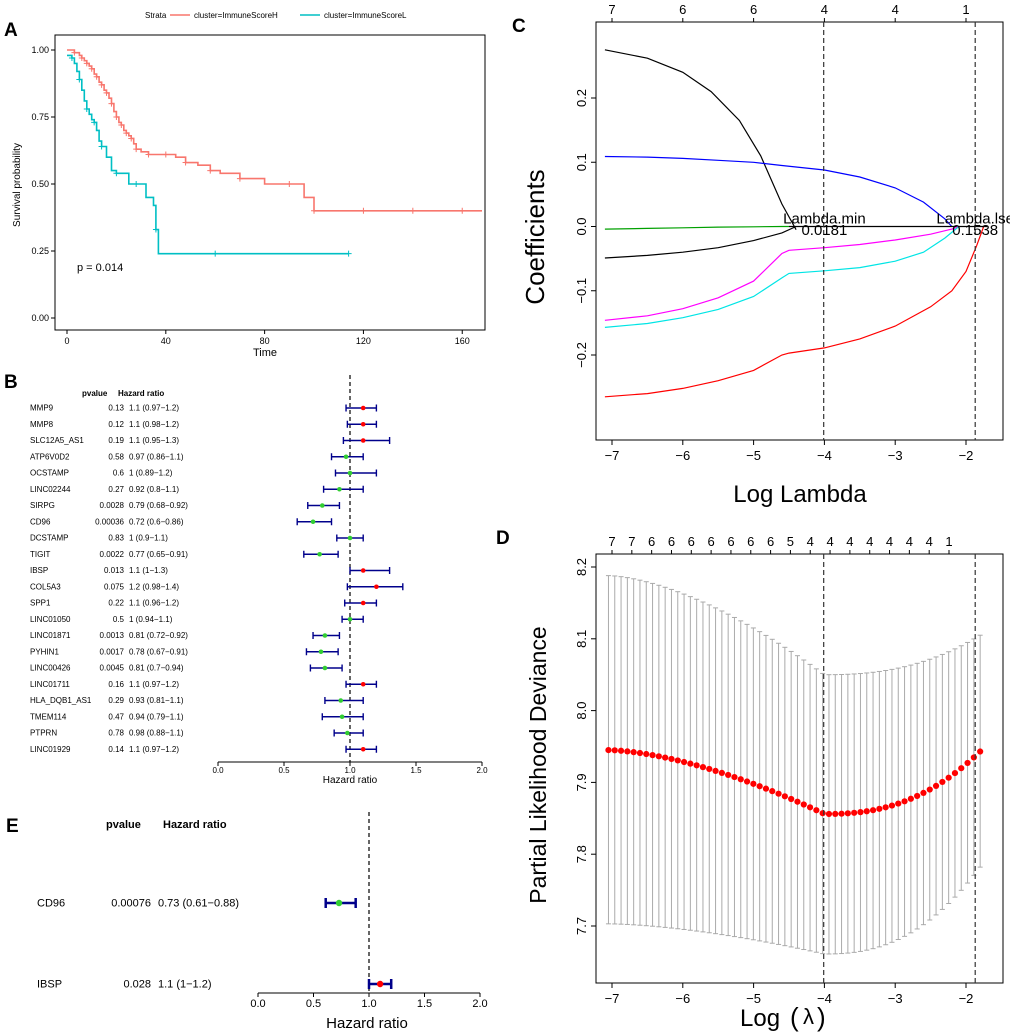 The width and height of the screenshot is (1010, 1033). I want to click on forest-b-hr-text: 0.98 (0.88−1.1), so click(156, 733).